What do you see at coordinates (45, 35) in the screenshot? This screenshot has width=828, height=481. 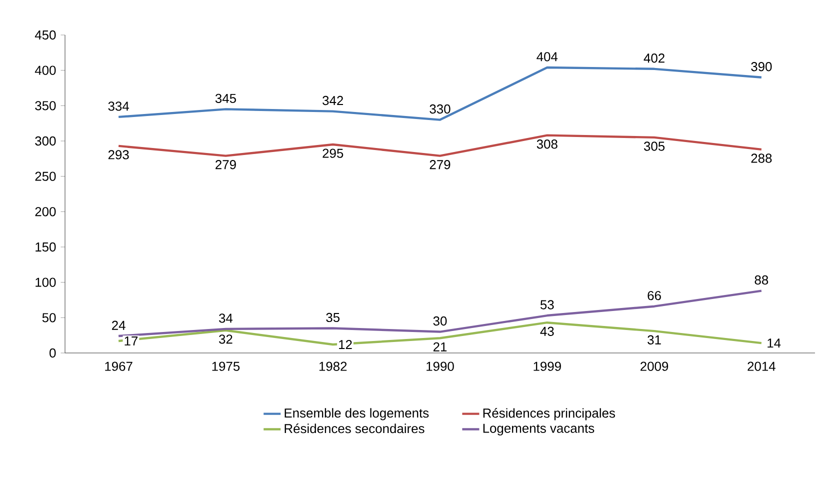 I see `y-tick-label: 450` at bounding box center [45, 35].